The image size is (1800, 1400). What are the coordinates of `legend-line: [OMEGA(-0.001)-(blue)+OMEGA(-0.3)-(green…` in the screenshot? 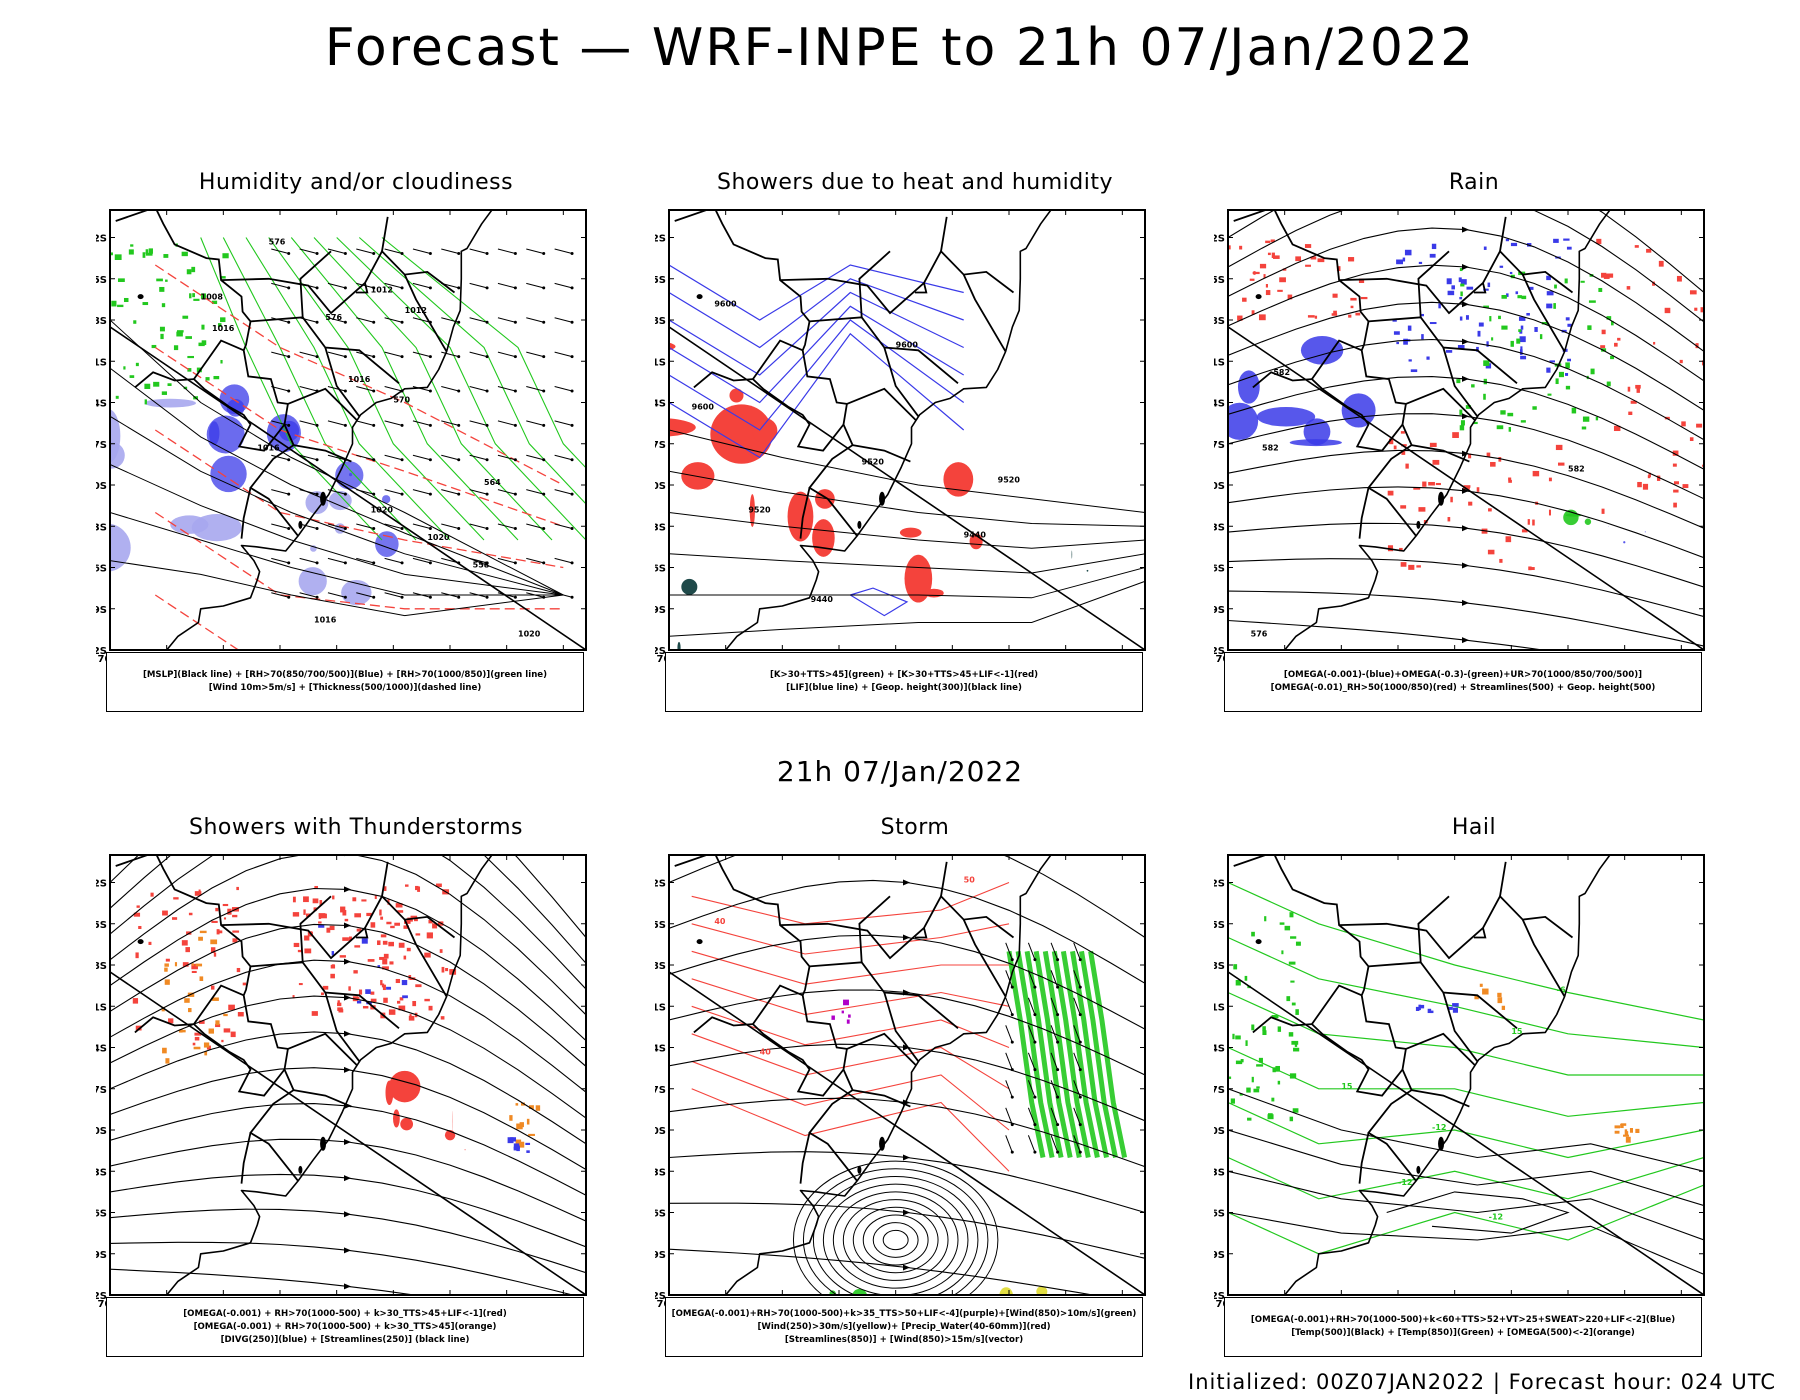 It's located at (1463, 675).